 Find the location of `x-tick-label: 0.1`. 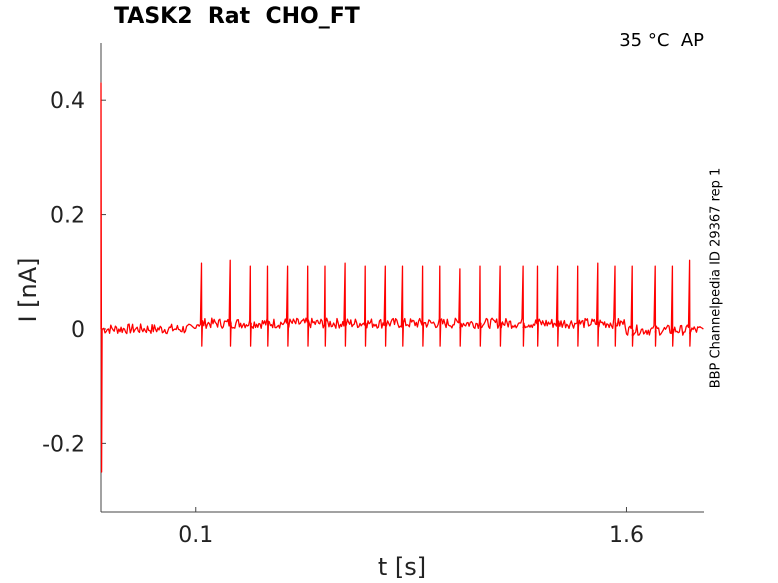

x-tick-label: 0.1 is located at coordinates (195, 535).